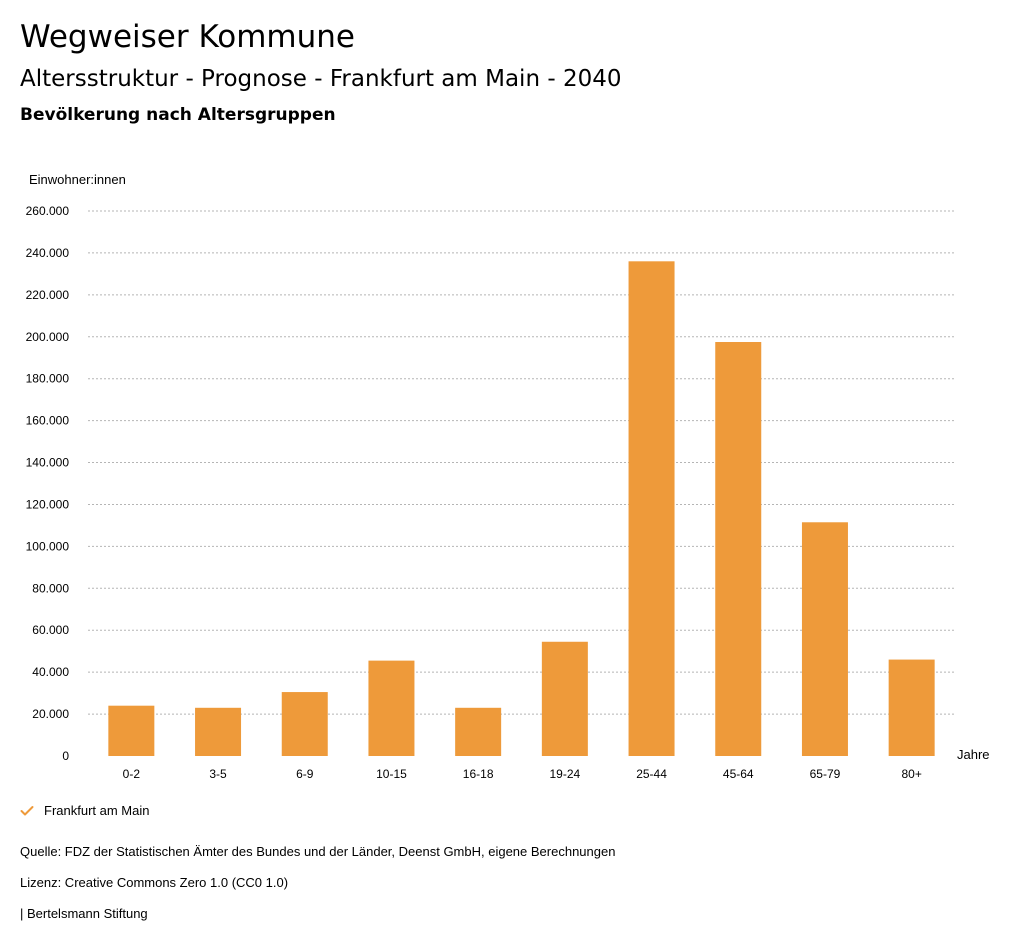  I want to click on x-tick-label: 3-5, so click(218, 774).